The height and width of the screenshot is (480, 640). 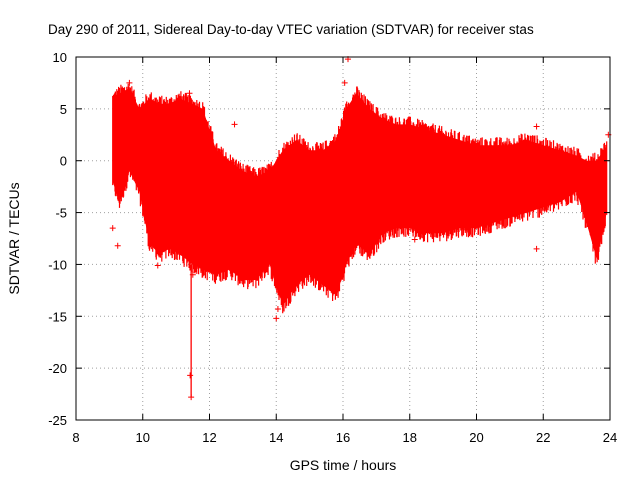 I want to click on y-tick-label: -20, so click(x=57, y=368).